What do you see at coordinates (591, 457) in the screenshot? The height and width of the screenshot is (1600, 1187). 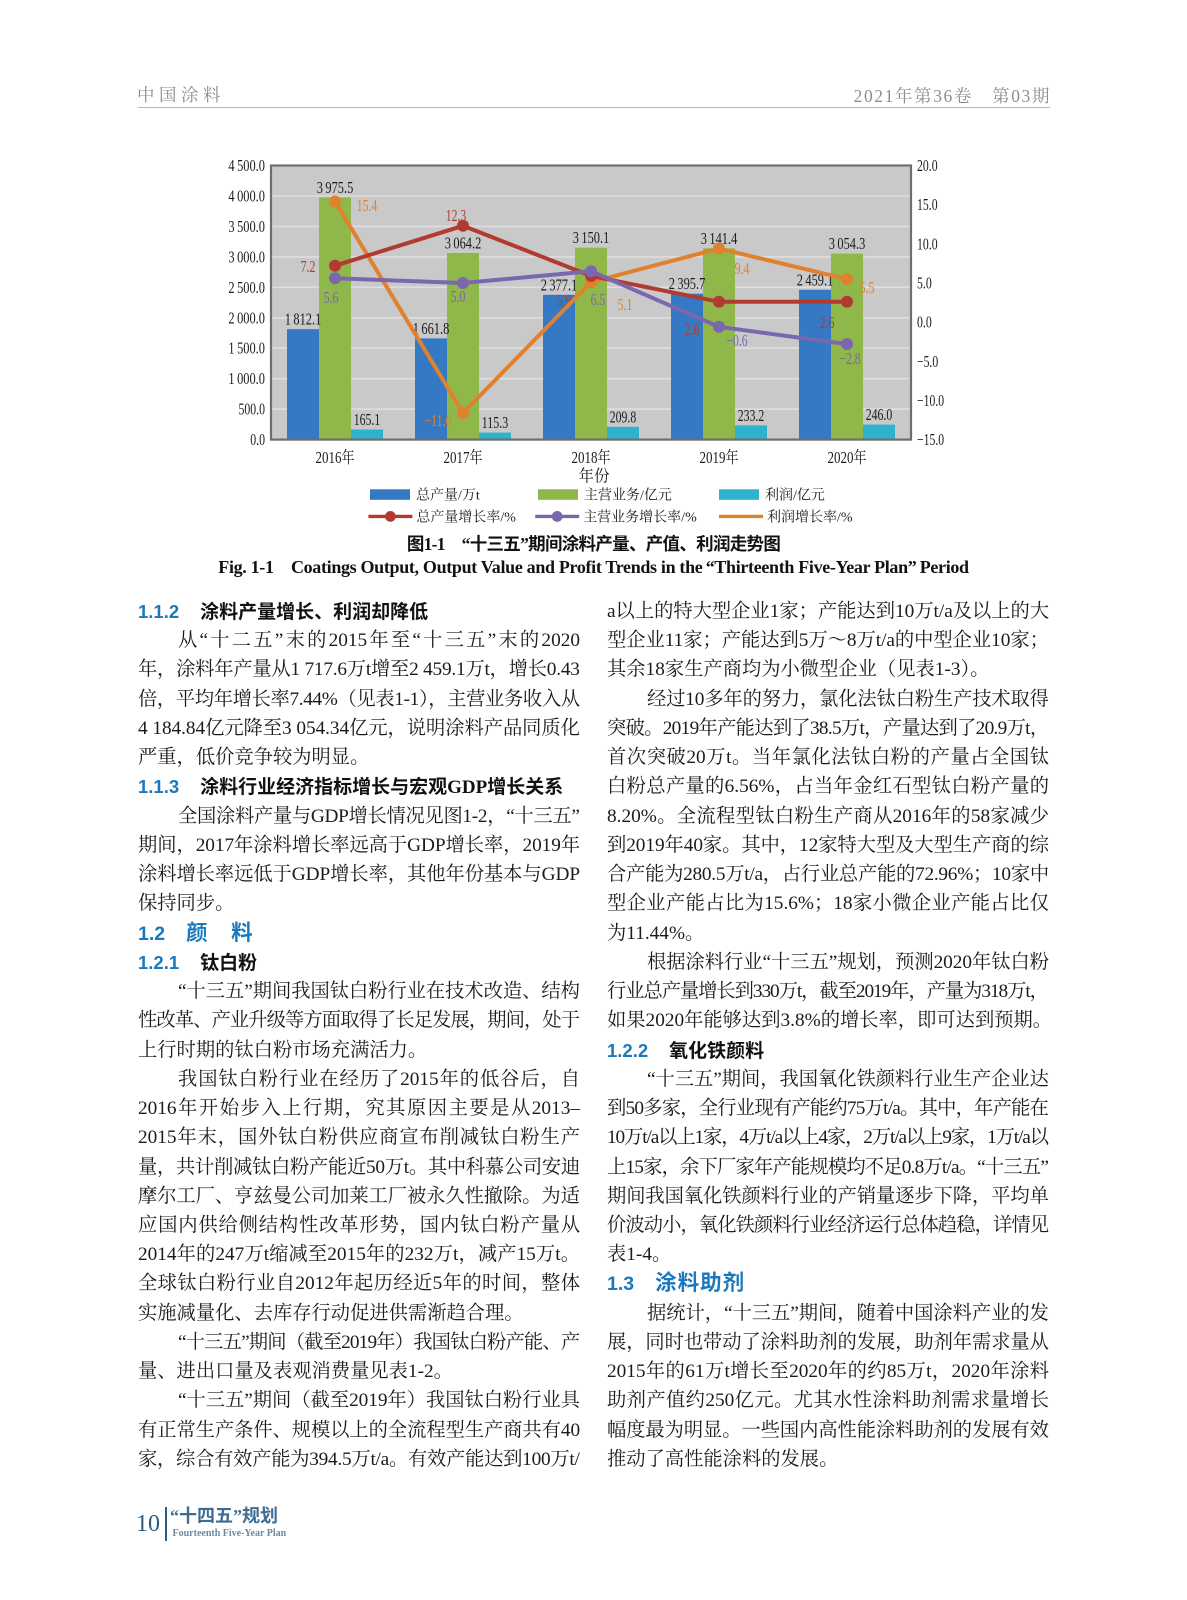 I see `svg-text: 2018年` at bounding box center [591, 457].